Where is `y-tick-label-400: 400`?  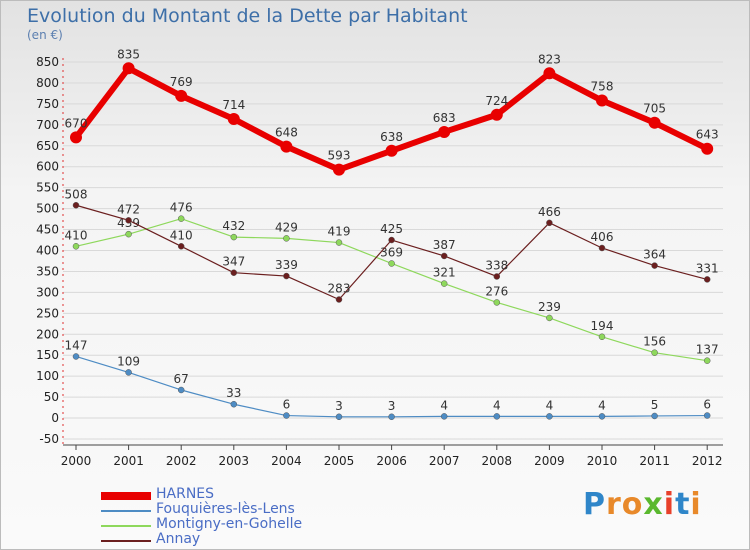
y-tick-label-400: 400 is located at coordinates (47, 251).